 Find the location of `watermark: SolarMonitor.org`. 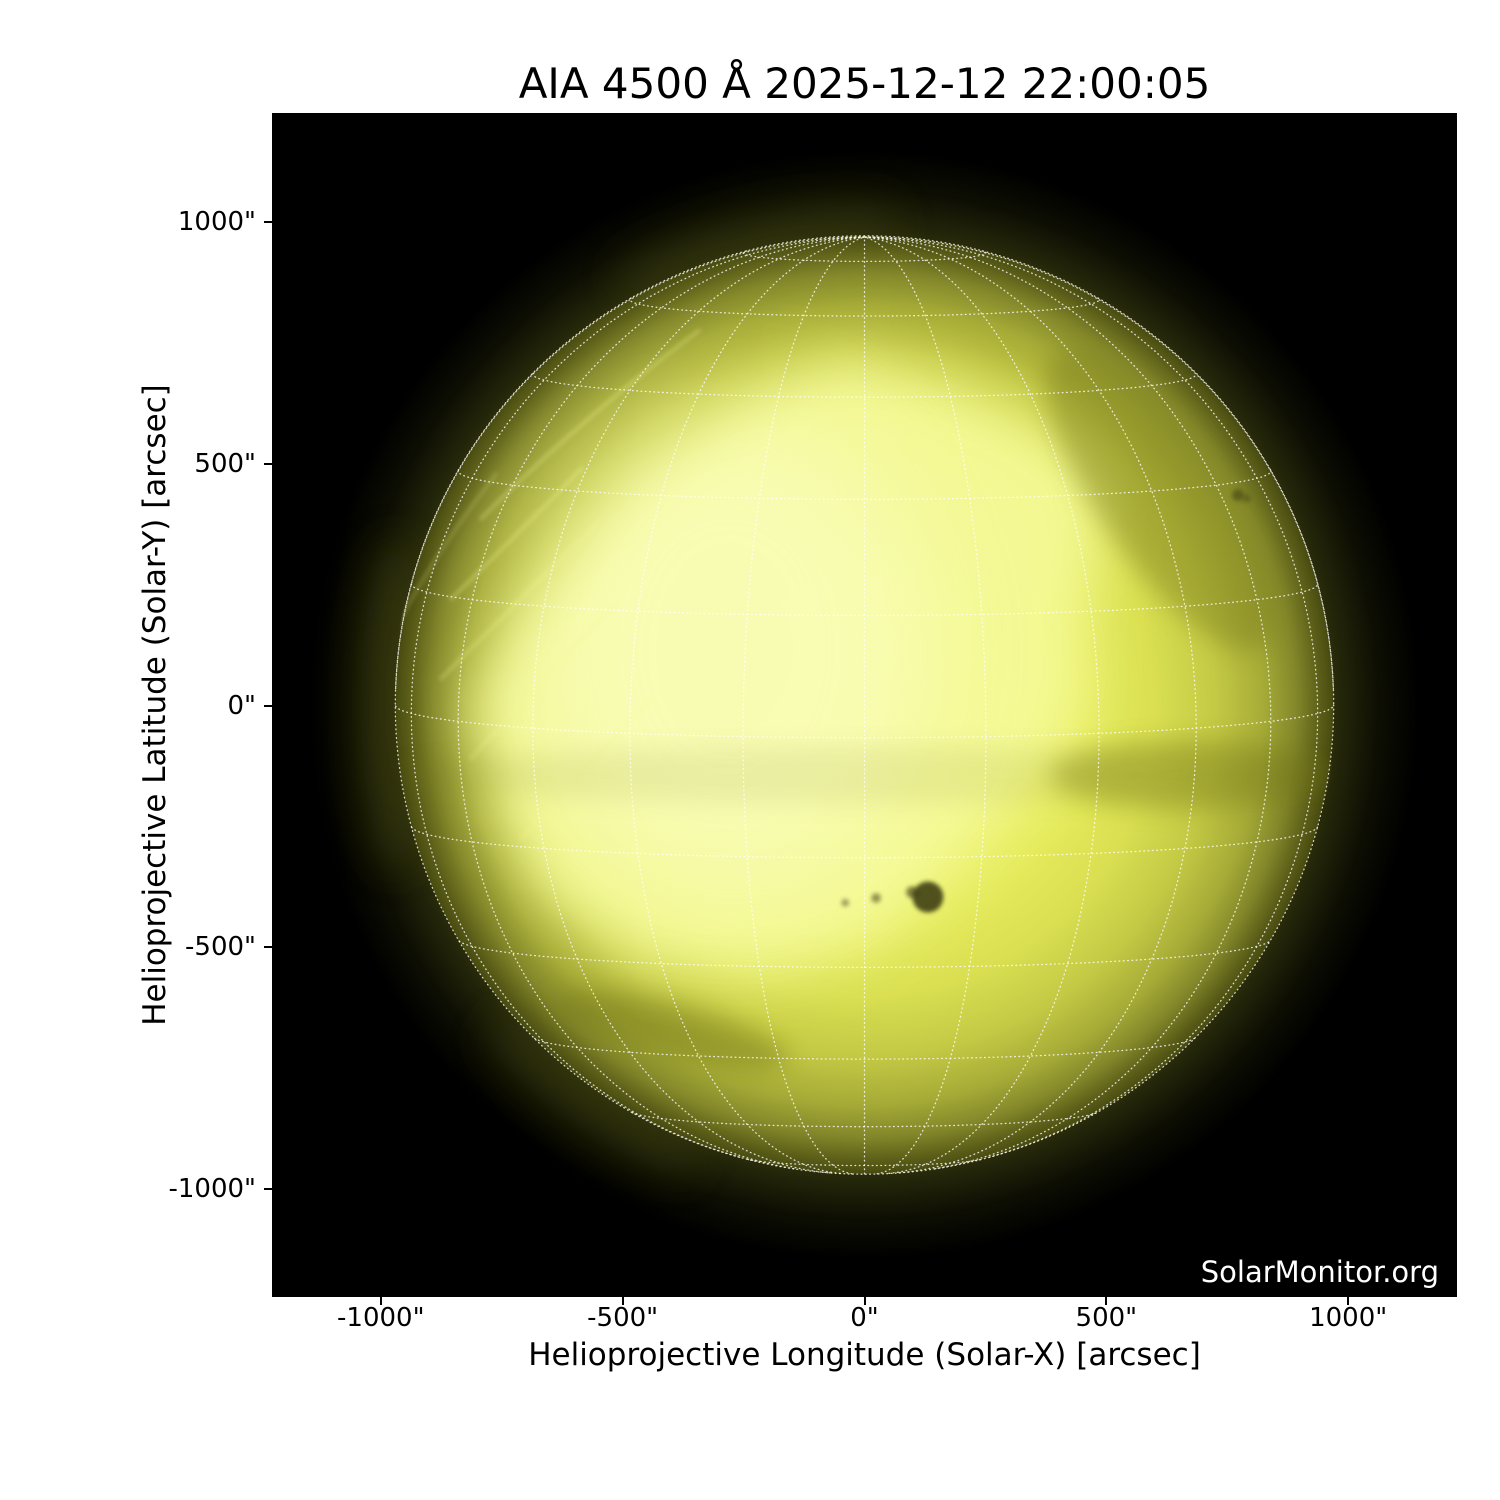

watermark: SolarMonitor.org is located at coordinates (1319, 1272).